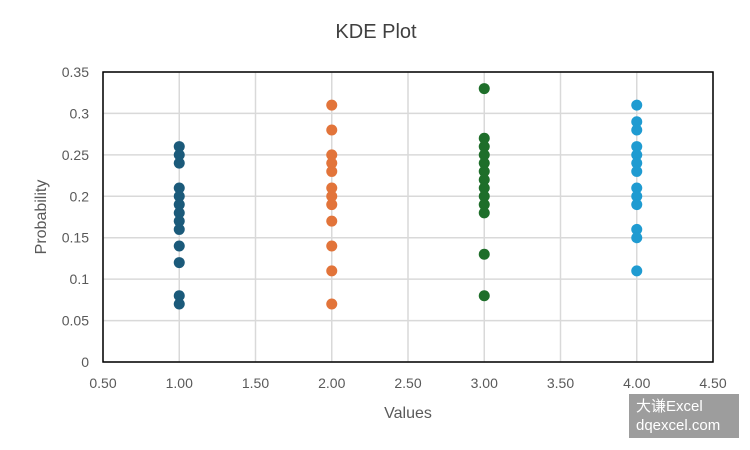  What do you see at coordinates (102, 383) in the screenshot?
I see `x-tick-label: 0.50` at bounding box center [102, 383].